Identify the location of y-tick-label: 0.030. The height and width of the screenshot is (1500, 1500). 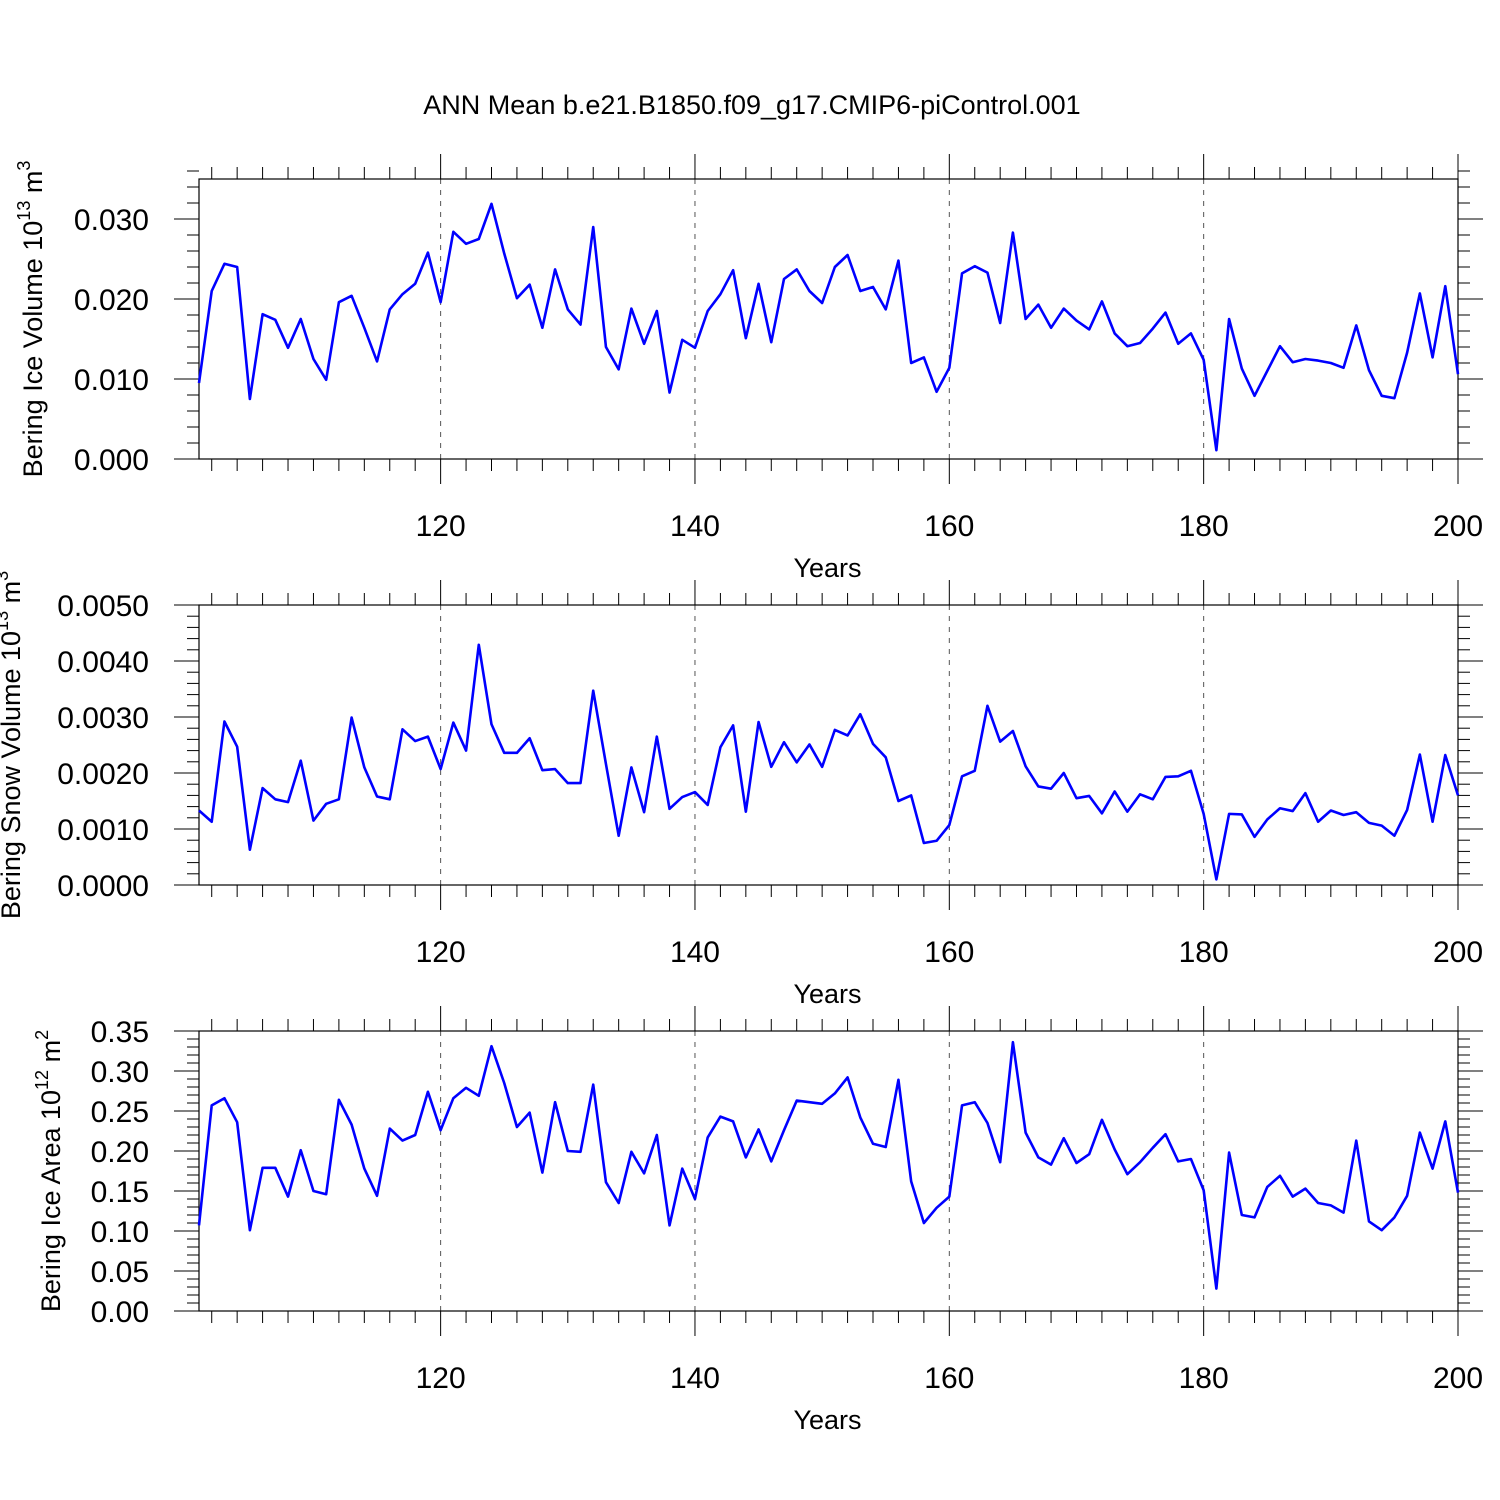
(111, 220).